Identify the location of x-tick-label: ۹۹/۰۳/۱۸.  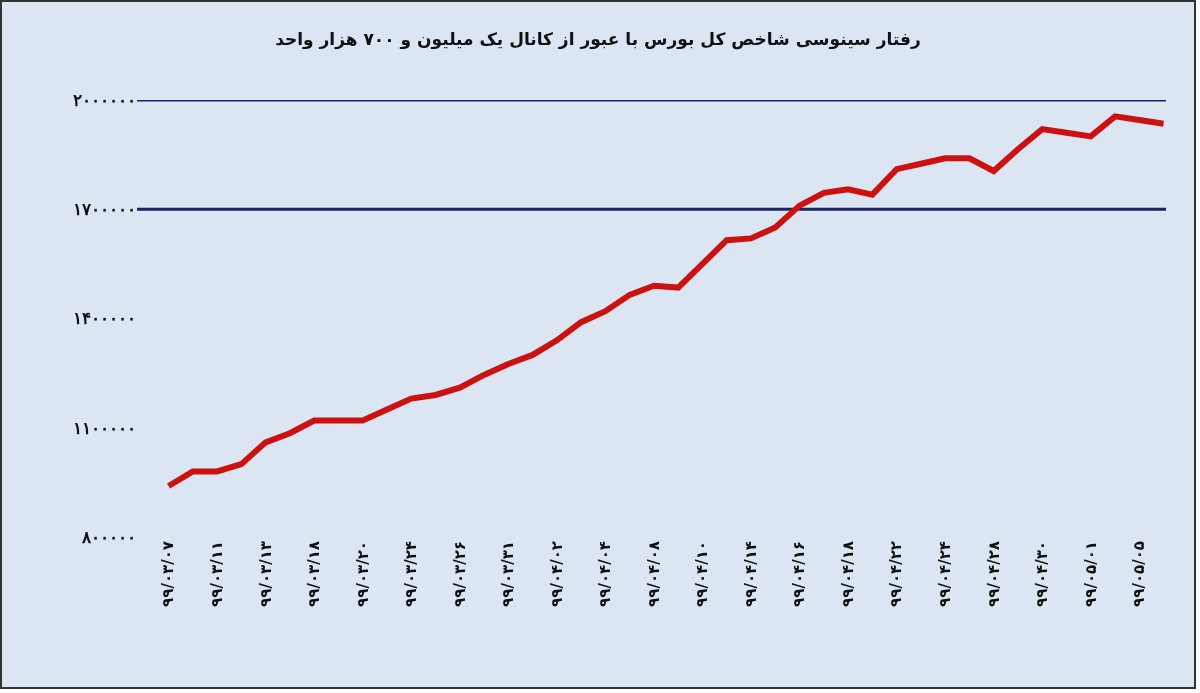
(314, 574).